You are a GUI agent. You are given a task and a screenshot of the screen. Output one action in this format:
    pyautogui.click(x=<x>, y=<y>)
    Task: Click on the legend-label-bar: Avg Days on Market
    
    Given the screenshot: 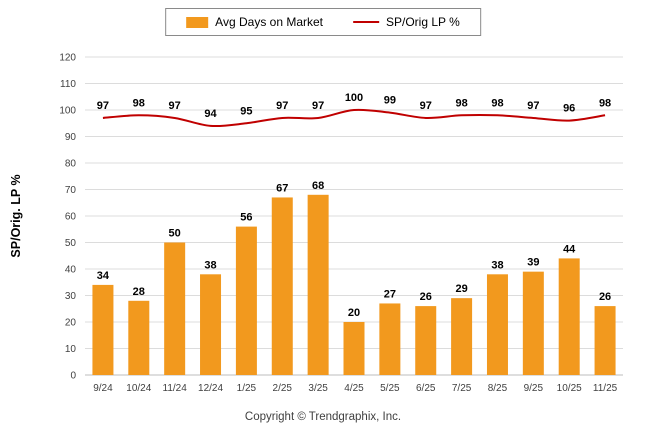 What is the action you would take?
    pyautogui.click(x=269, y=22)
    